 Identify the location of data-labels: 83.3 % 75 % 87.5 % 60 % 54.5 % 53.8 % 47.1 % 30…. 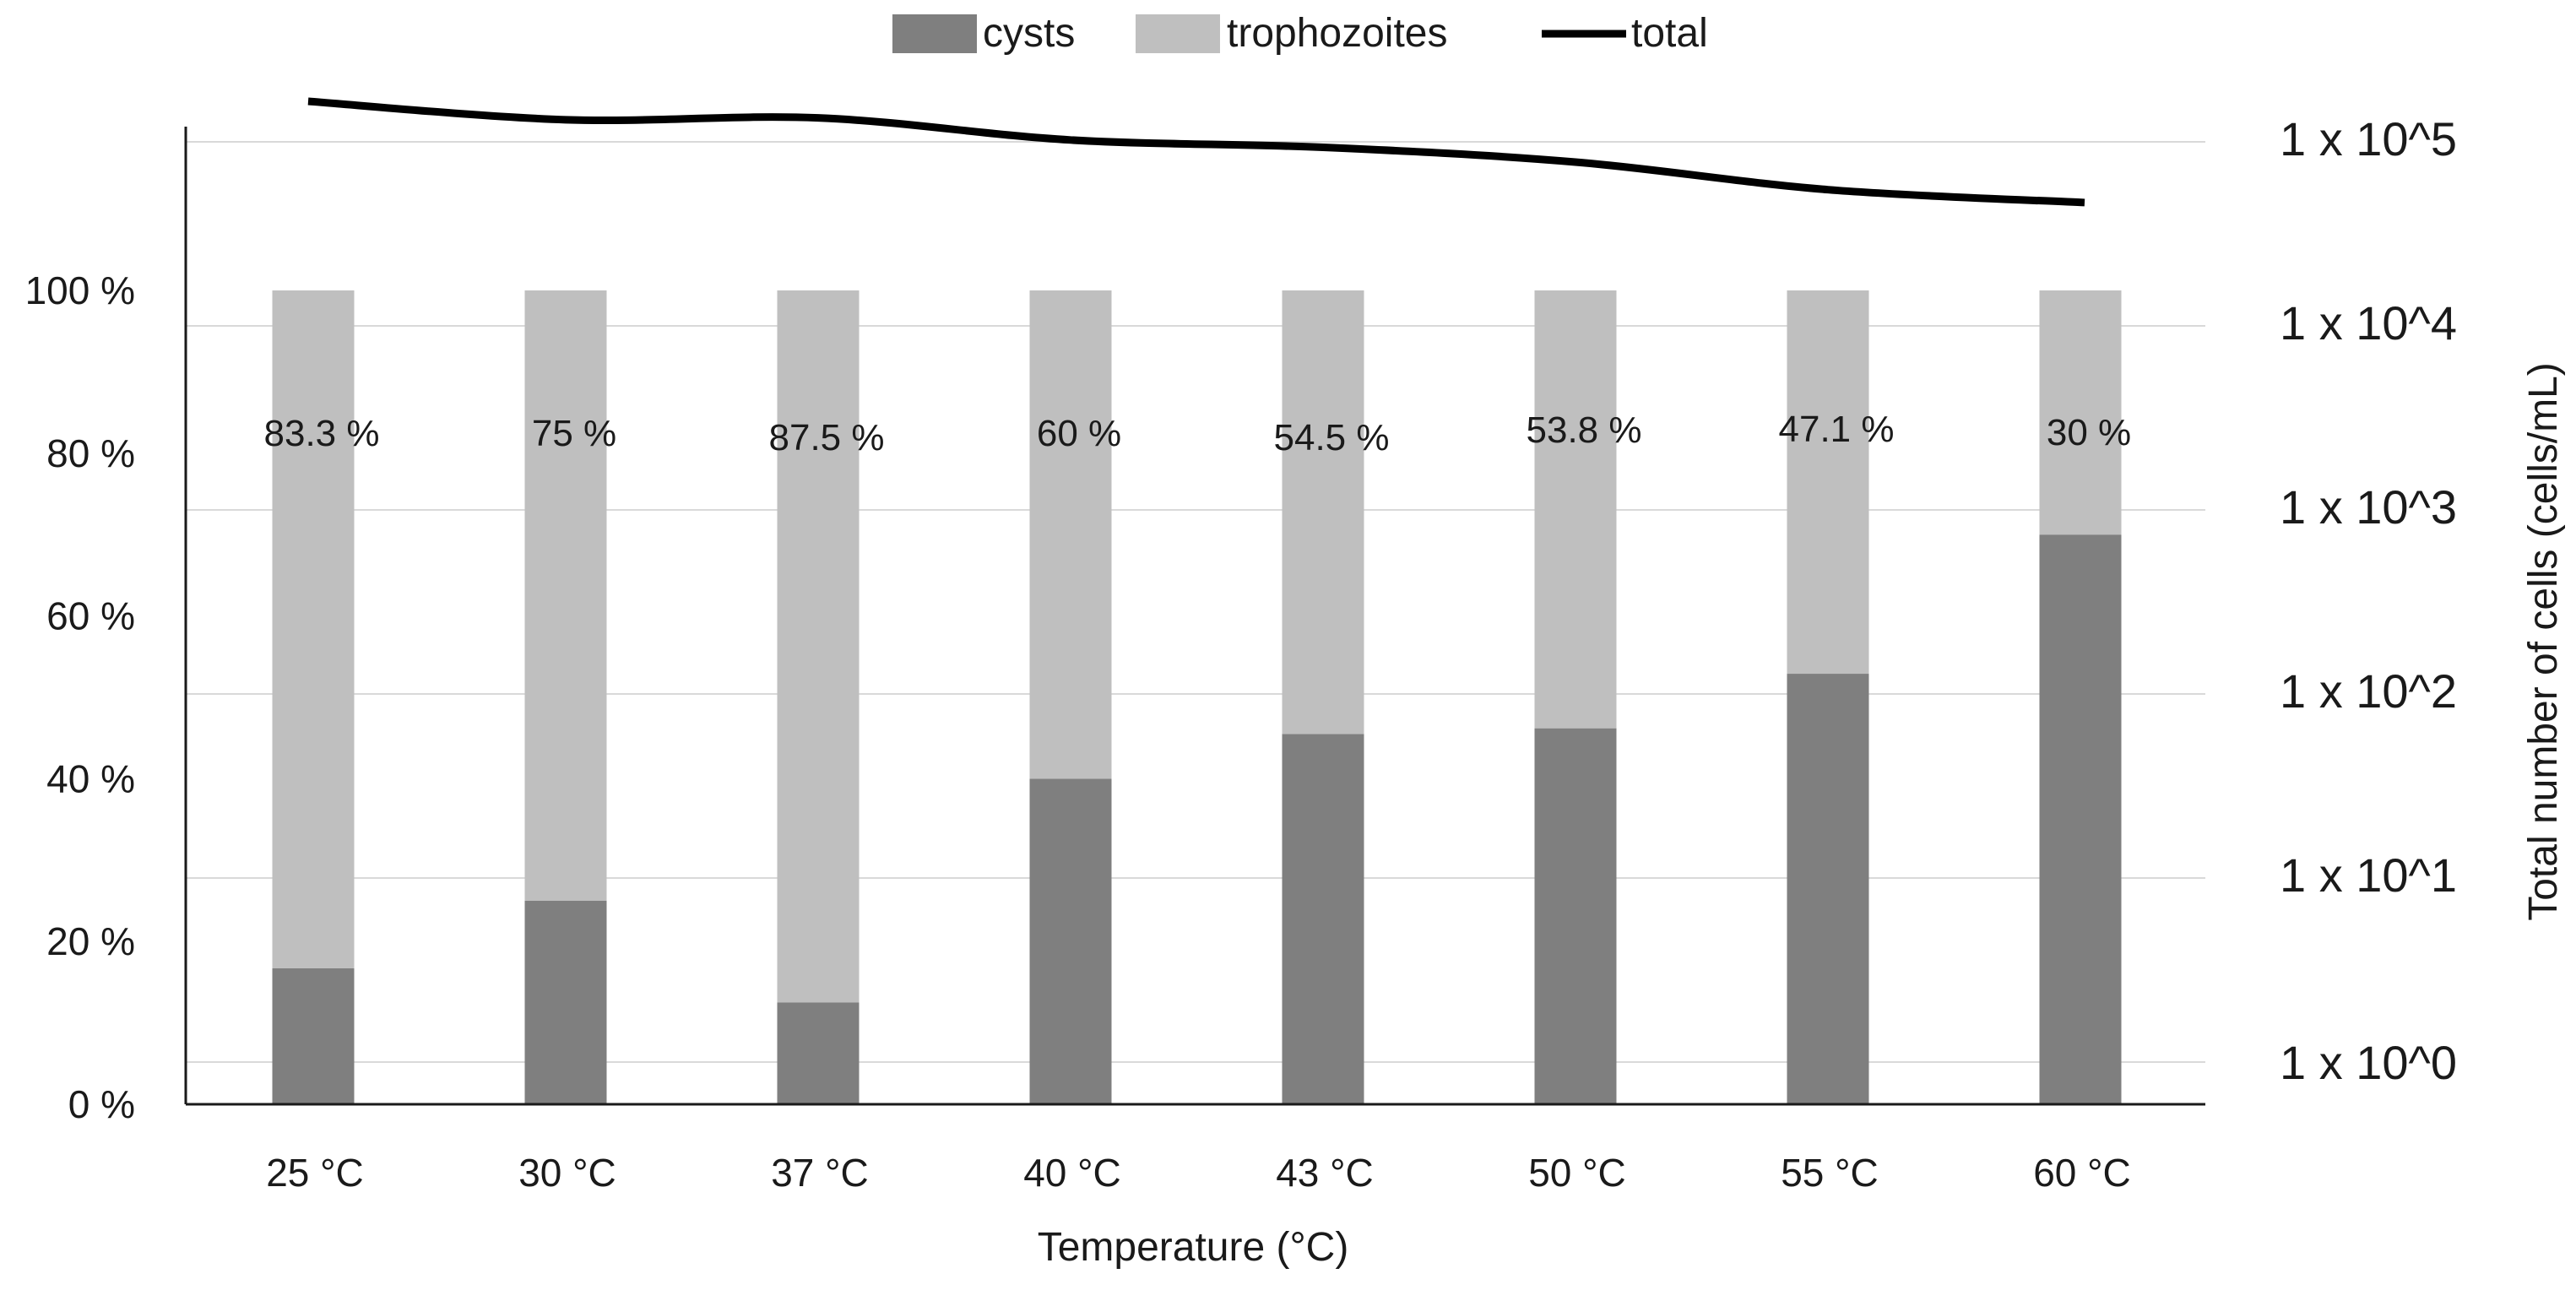
(1198, 433).